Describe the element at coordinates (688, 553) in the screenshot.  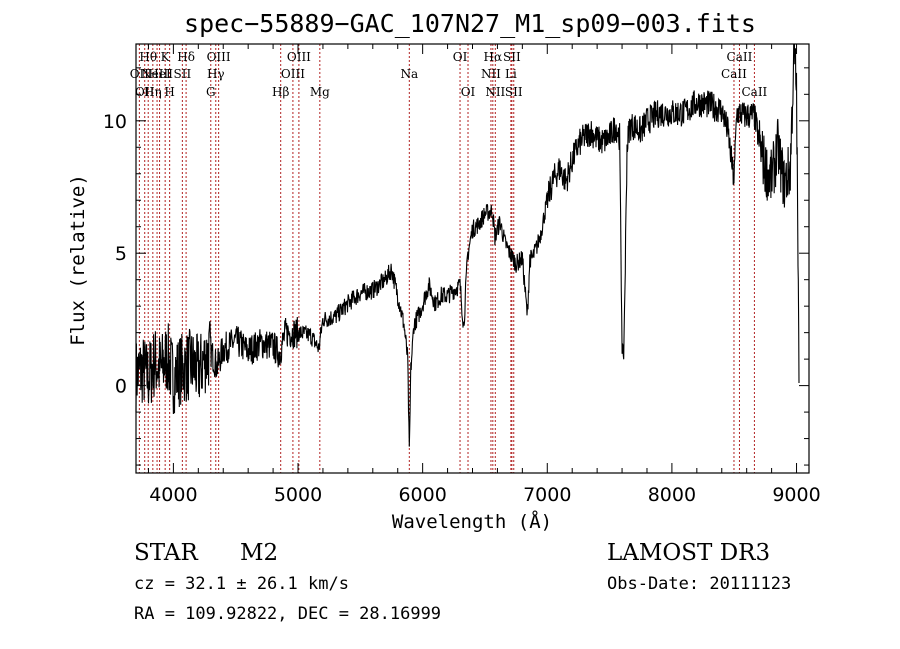
I see `survey-name: LAMOST DR3` at that location.